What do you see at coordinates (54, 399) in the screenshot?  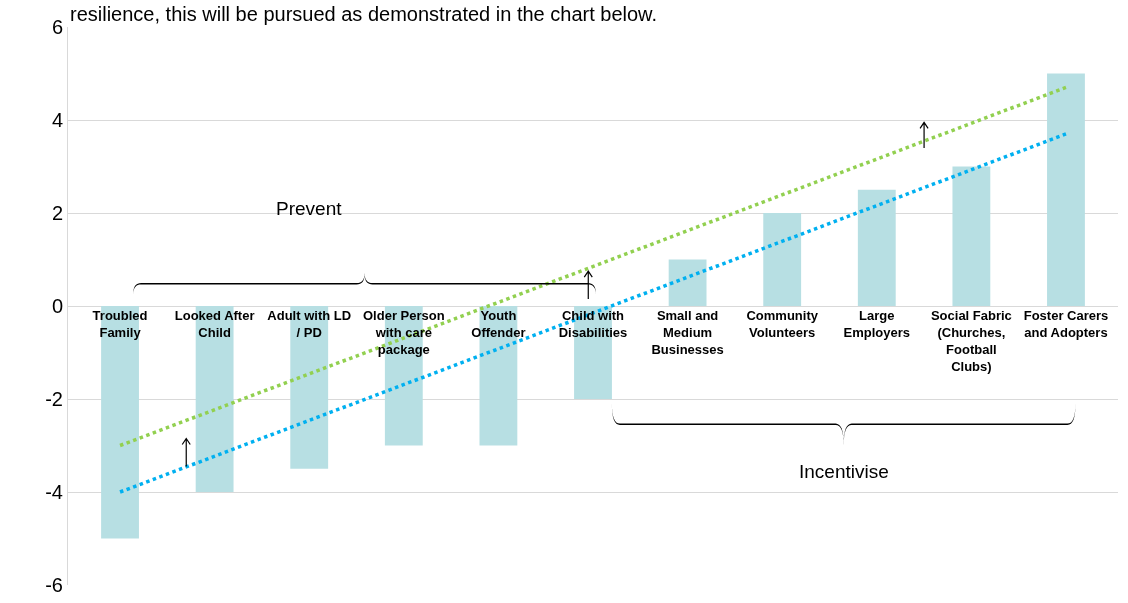 I see `y-tick-label: -2` at bounding box center [54, 399].